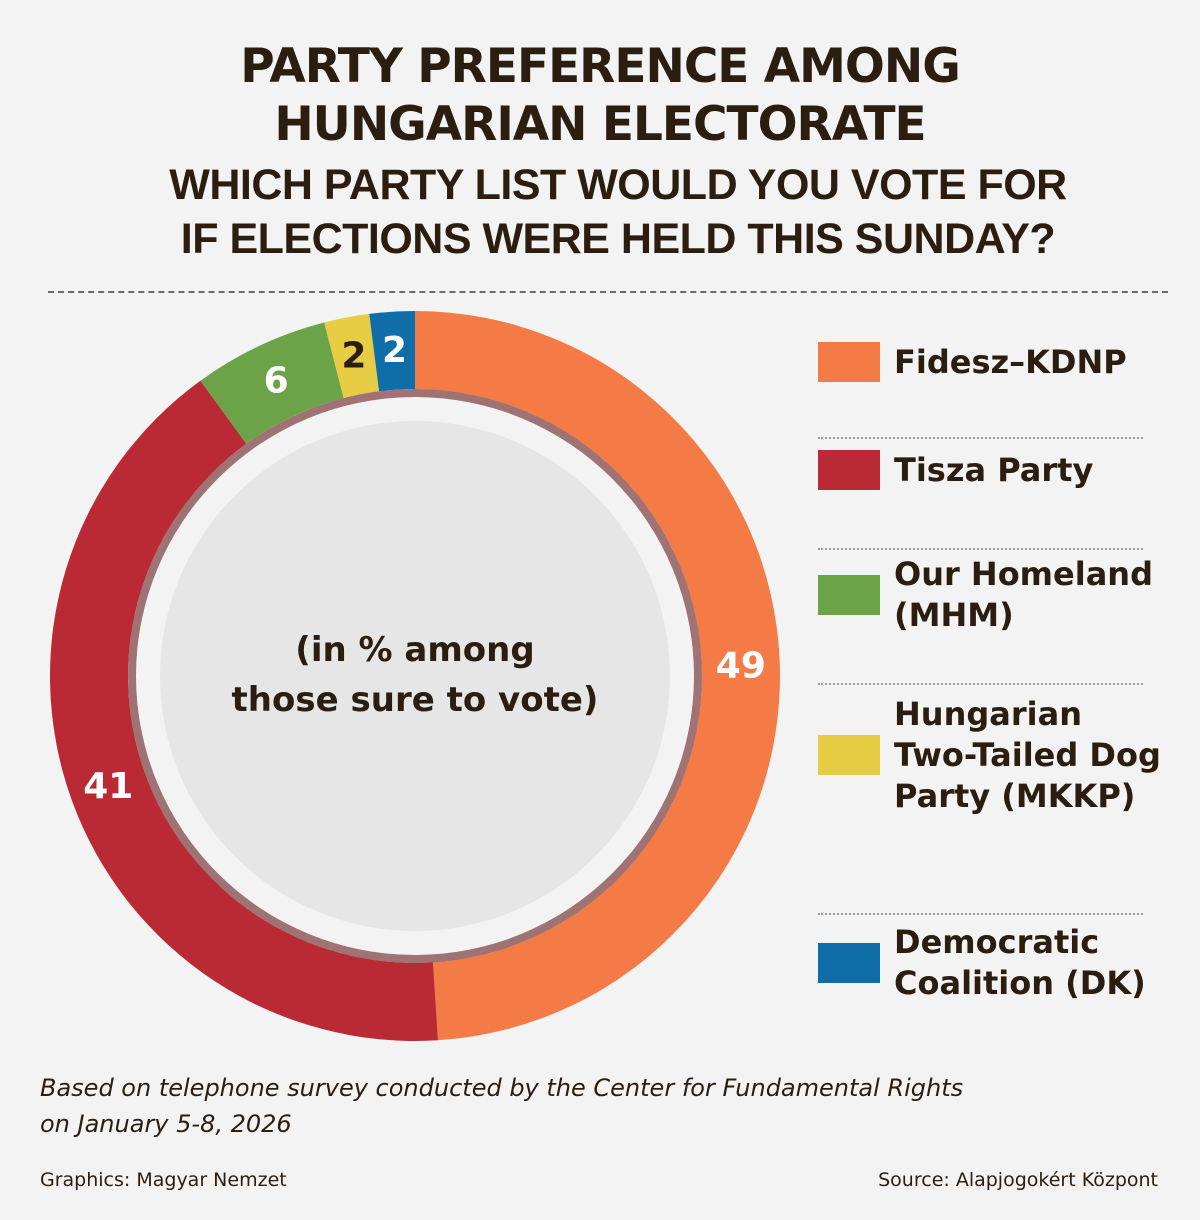  What do you see at coordinates (163, 1180) in the screenshot?
I see `graphics-credit: Graphics: Magyar Nemzet` at bounding box center [163, 1180].